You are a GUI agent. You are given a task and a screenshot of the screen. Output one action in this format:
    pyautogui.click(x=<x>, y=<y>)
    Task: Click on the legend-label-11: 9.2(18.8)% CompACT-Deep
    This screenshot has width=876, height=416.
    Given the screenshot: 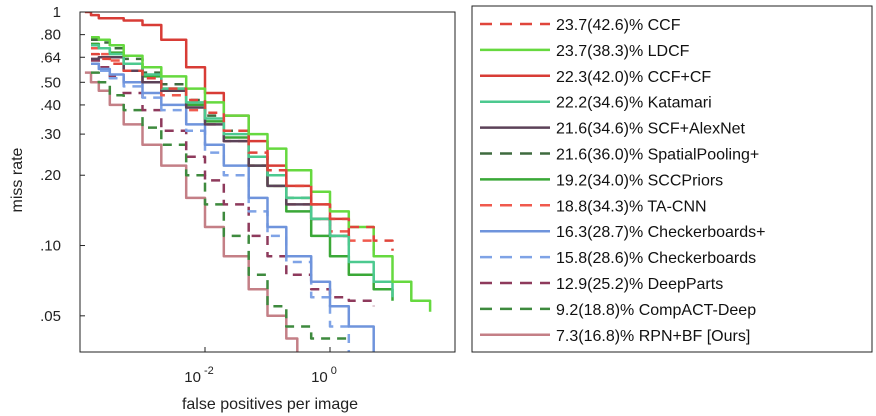 What is the action you would take?
    pyautogui.click(x=656, y=310)
    